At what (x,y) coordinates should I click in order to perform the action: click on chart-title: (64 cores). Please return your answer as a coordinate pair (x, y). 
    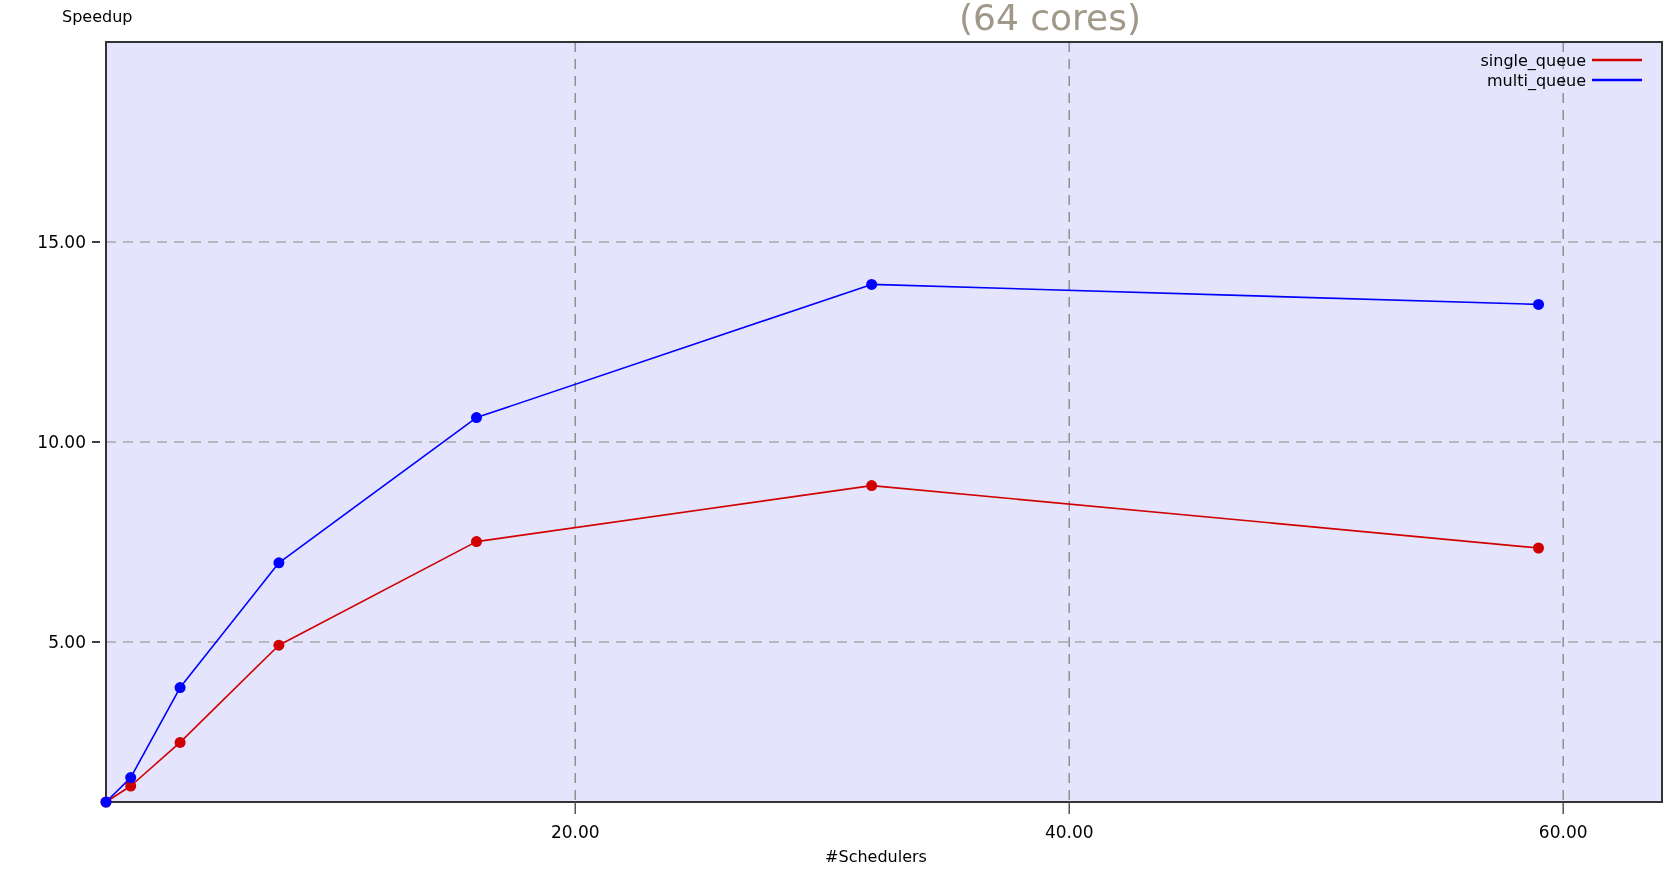
    Looking at the image, I should click on (1050, 19).